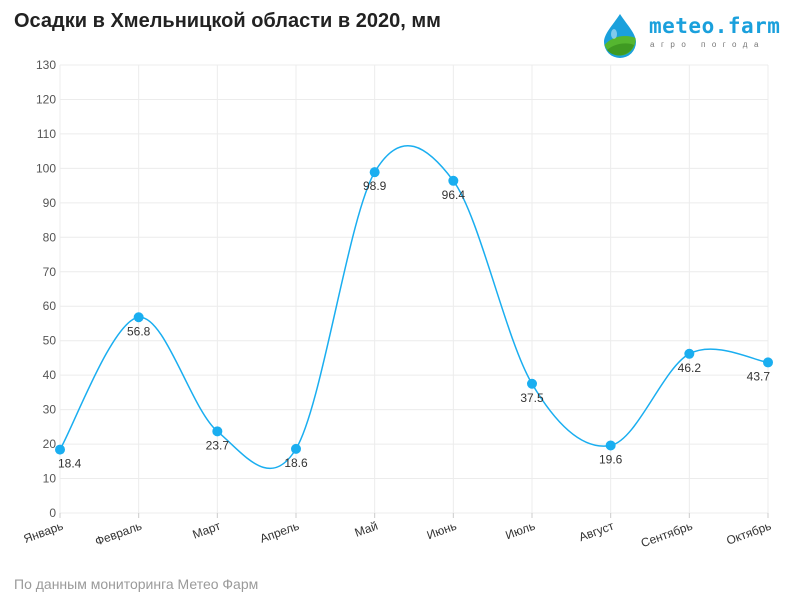 Image resolution: width=800 pixels, height=604 pixels. What do you see at coordinates (70, 464) in the screenshot?
I see `data-label: 18.4` at bounding box center [70, 464].